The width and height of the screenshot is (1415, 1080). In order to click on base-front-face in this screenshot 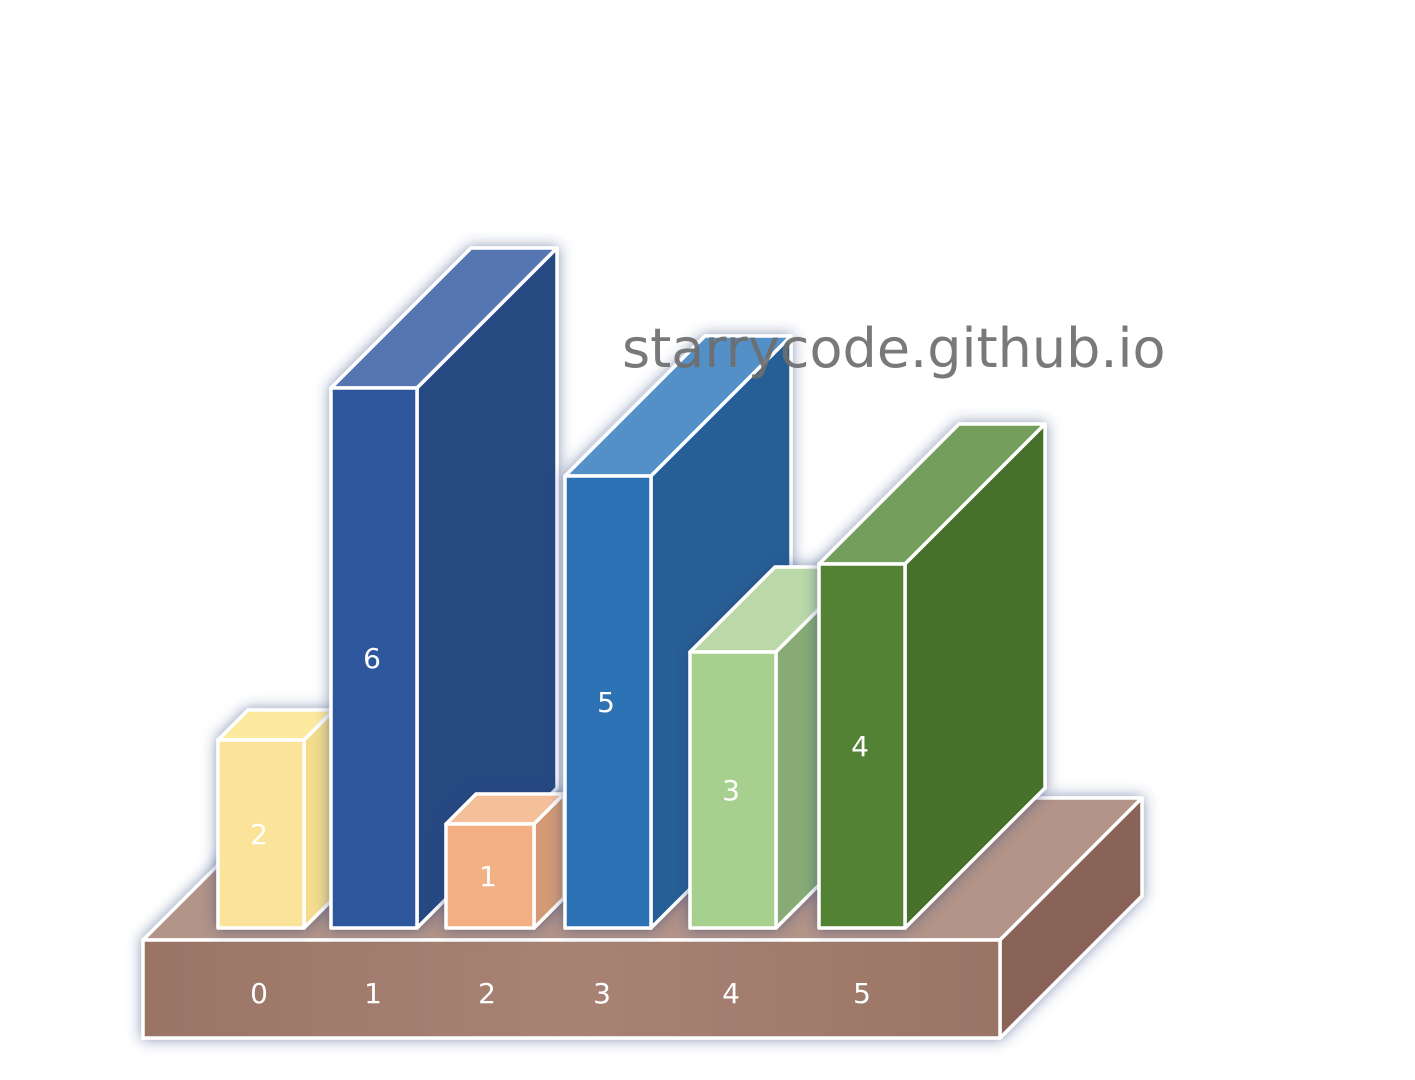, I will do `click(571, 989)`.